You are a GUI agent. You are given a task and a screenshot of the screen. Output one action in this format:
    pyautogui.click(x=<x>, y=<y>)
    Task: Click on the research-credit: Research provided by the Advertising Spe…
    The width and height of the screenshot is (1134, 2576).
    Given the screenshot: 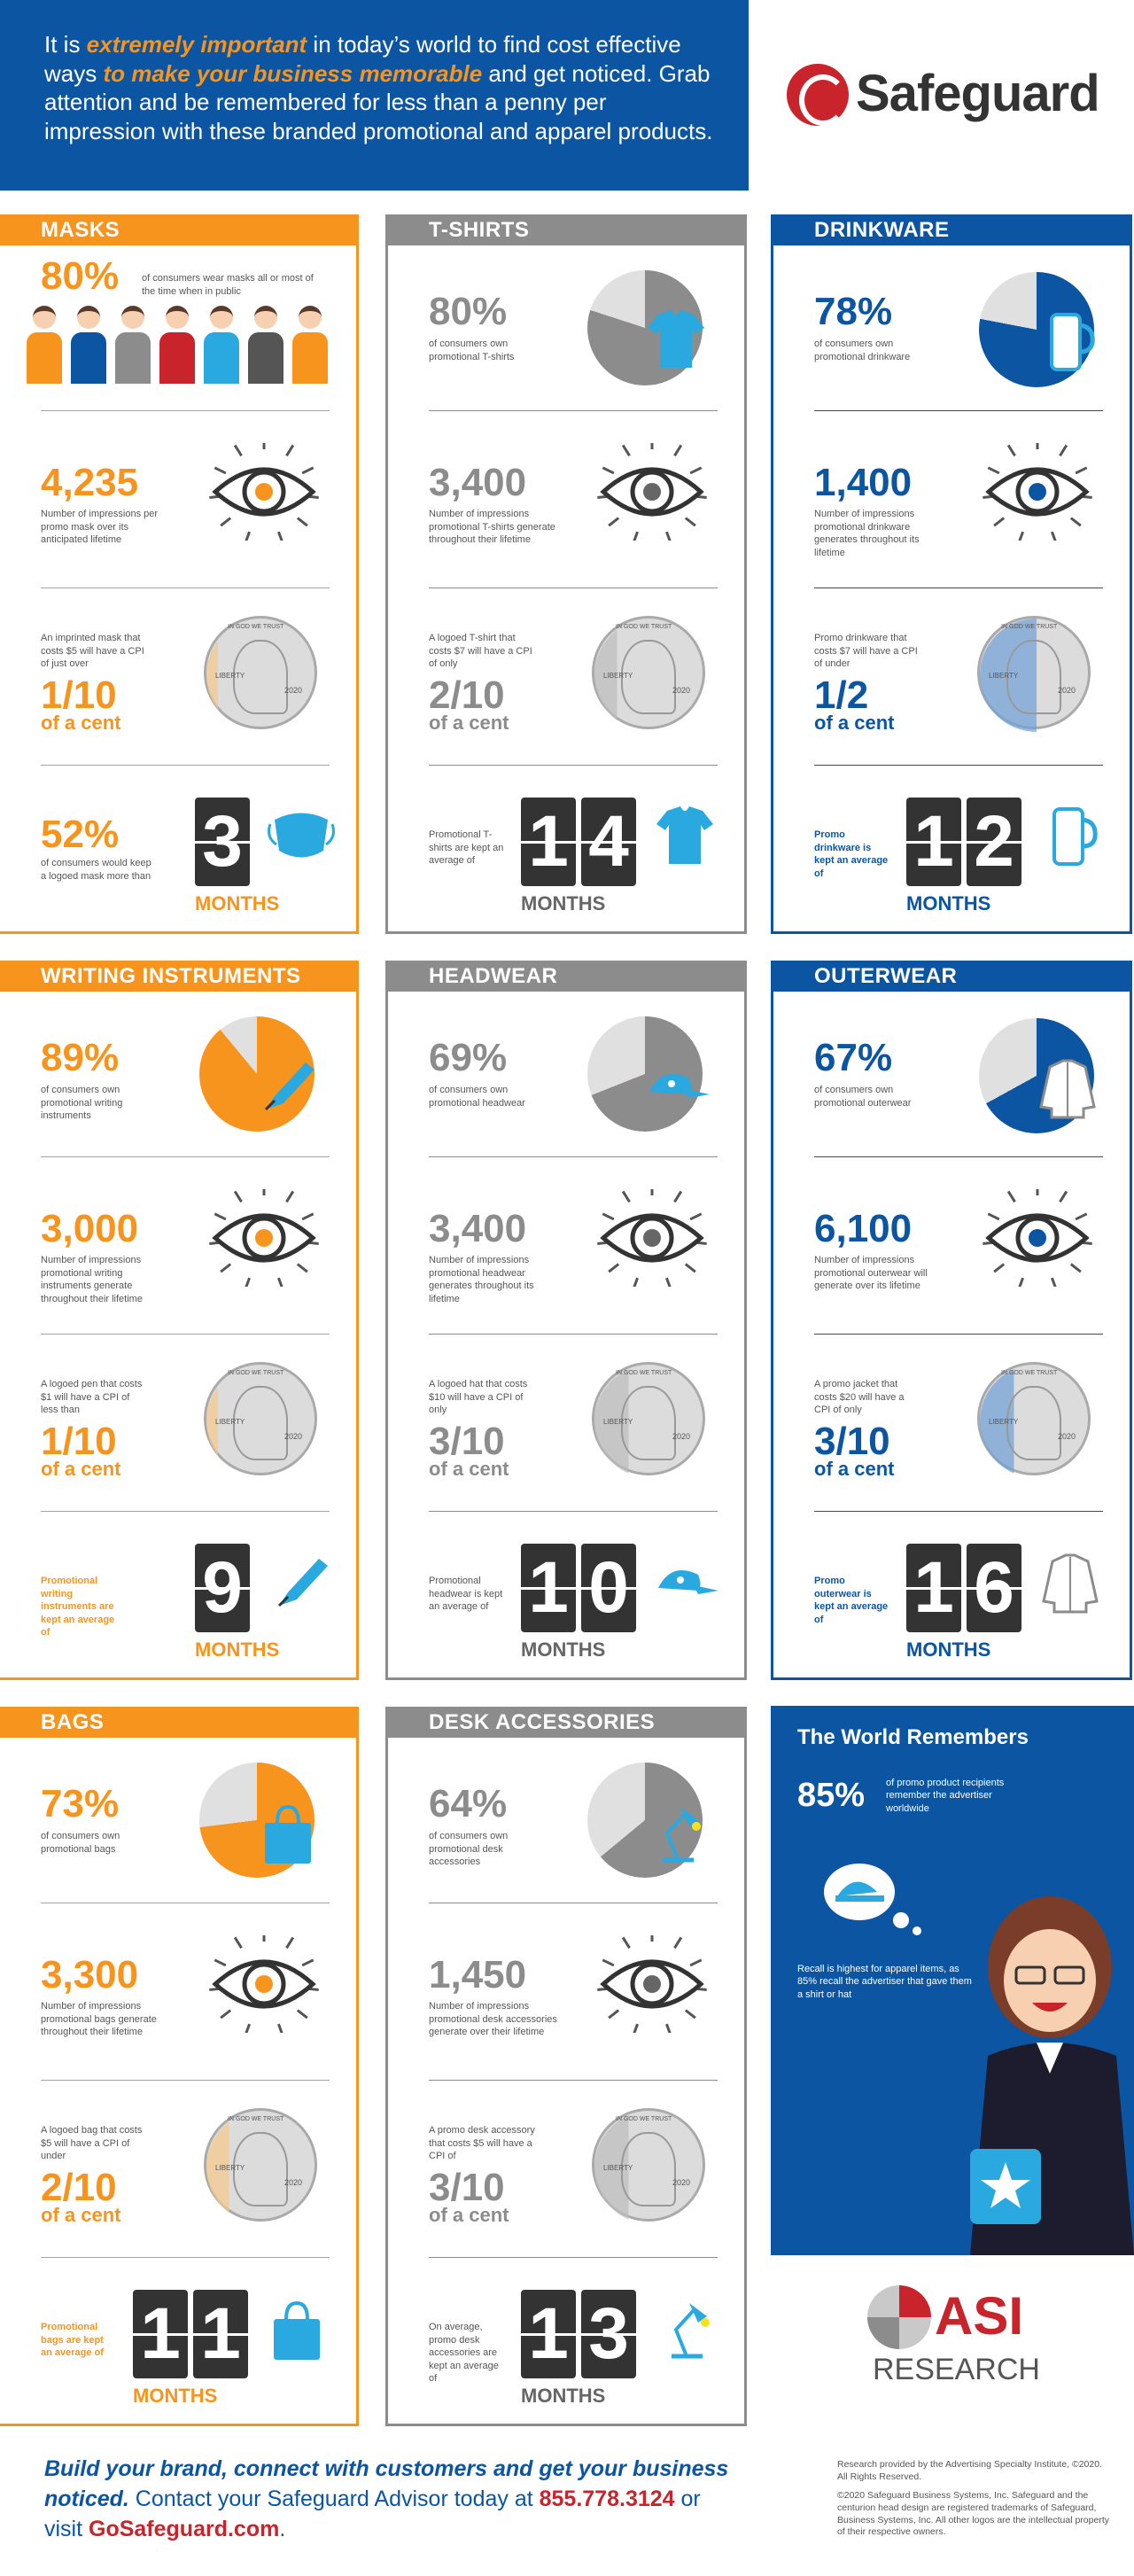 What is the action you would take?
    pyautogui.click(x=970, y=2471)
    